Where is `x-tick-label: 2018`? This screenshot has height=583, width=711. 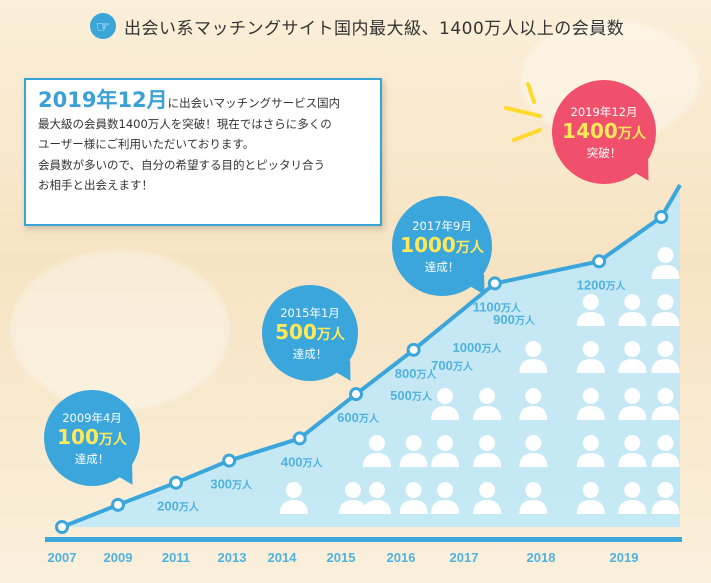 x-tick-label: 2018 is located at coordinates (541, 557).